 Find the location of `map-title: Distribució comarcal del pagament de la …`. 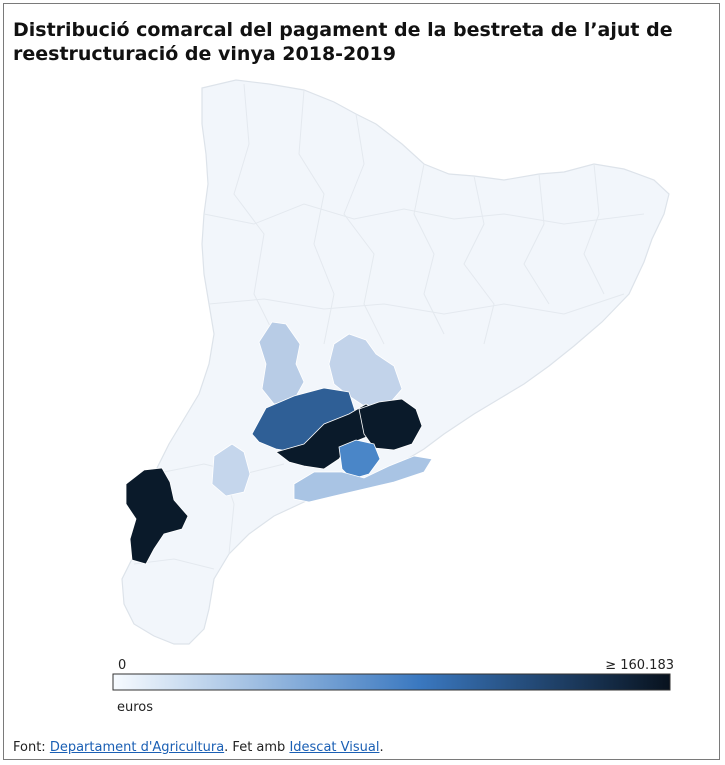

map-title: Distribució comarcal del pagament de la … is located at coordinates (343, 42).